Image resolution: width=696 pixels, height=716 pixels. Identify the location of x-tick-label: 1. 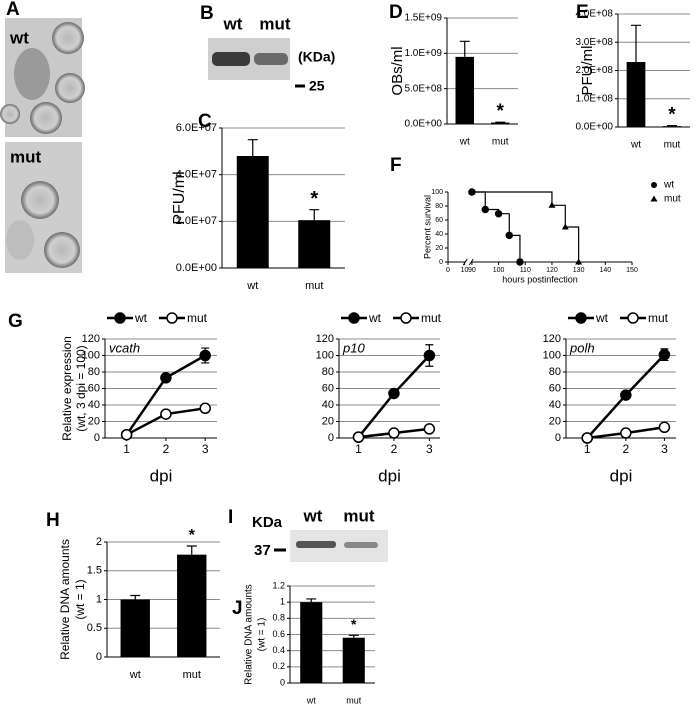
(358, 449).